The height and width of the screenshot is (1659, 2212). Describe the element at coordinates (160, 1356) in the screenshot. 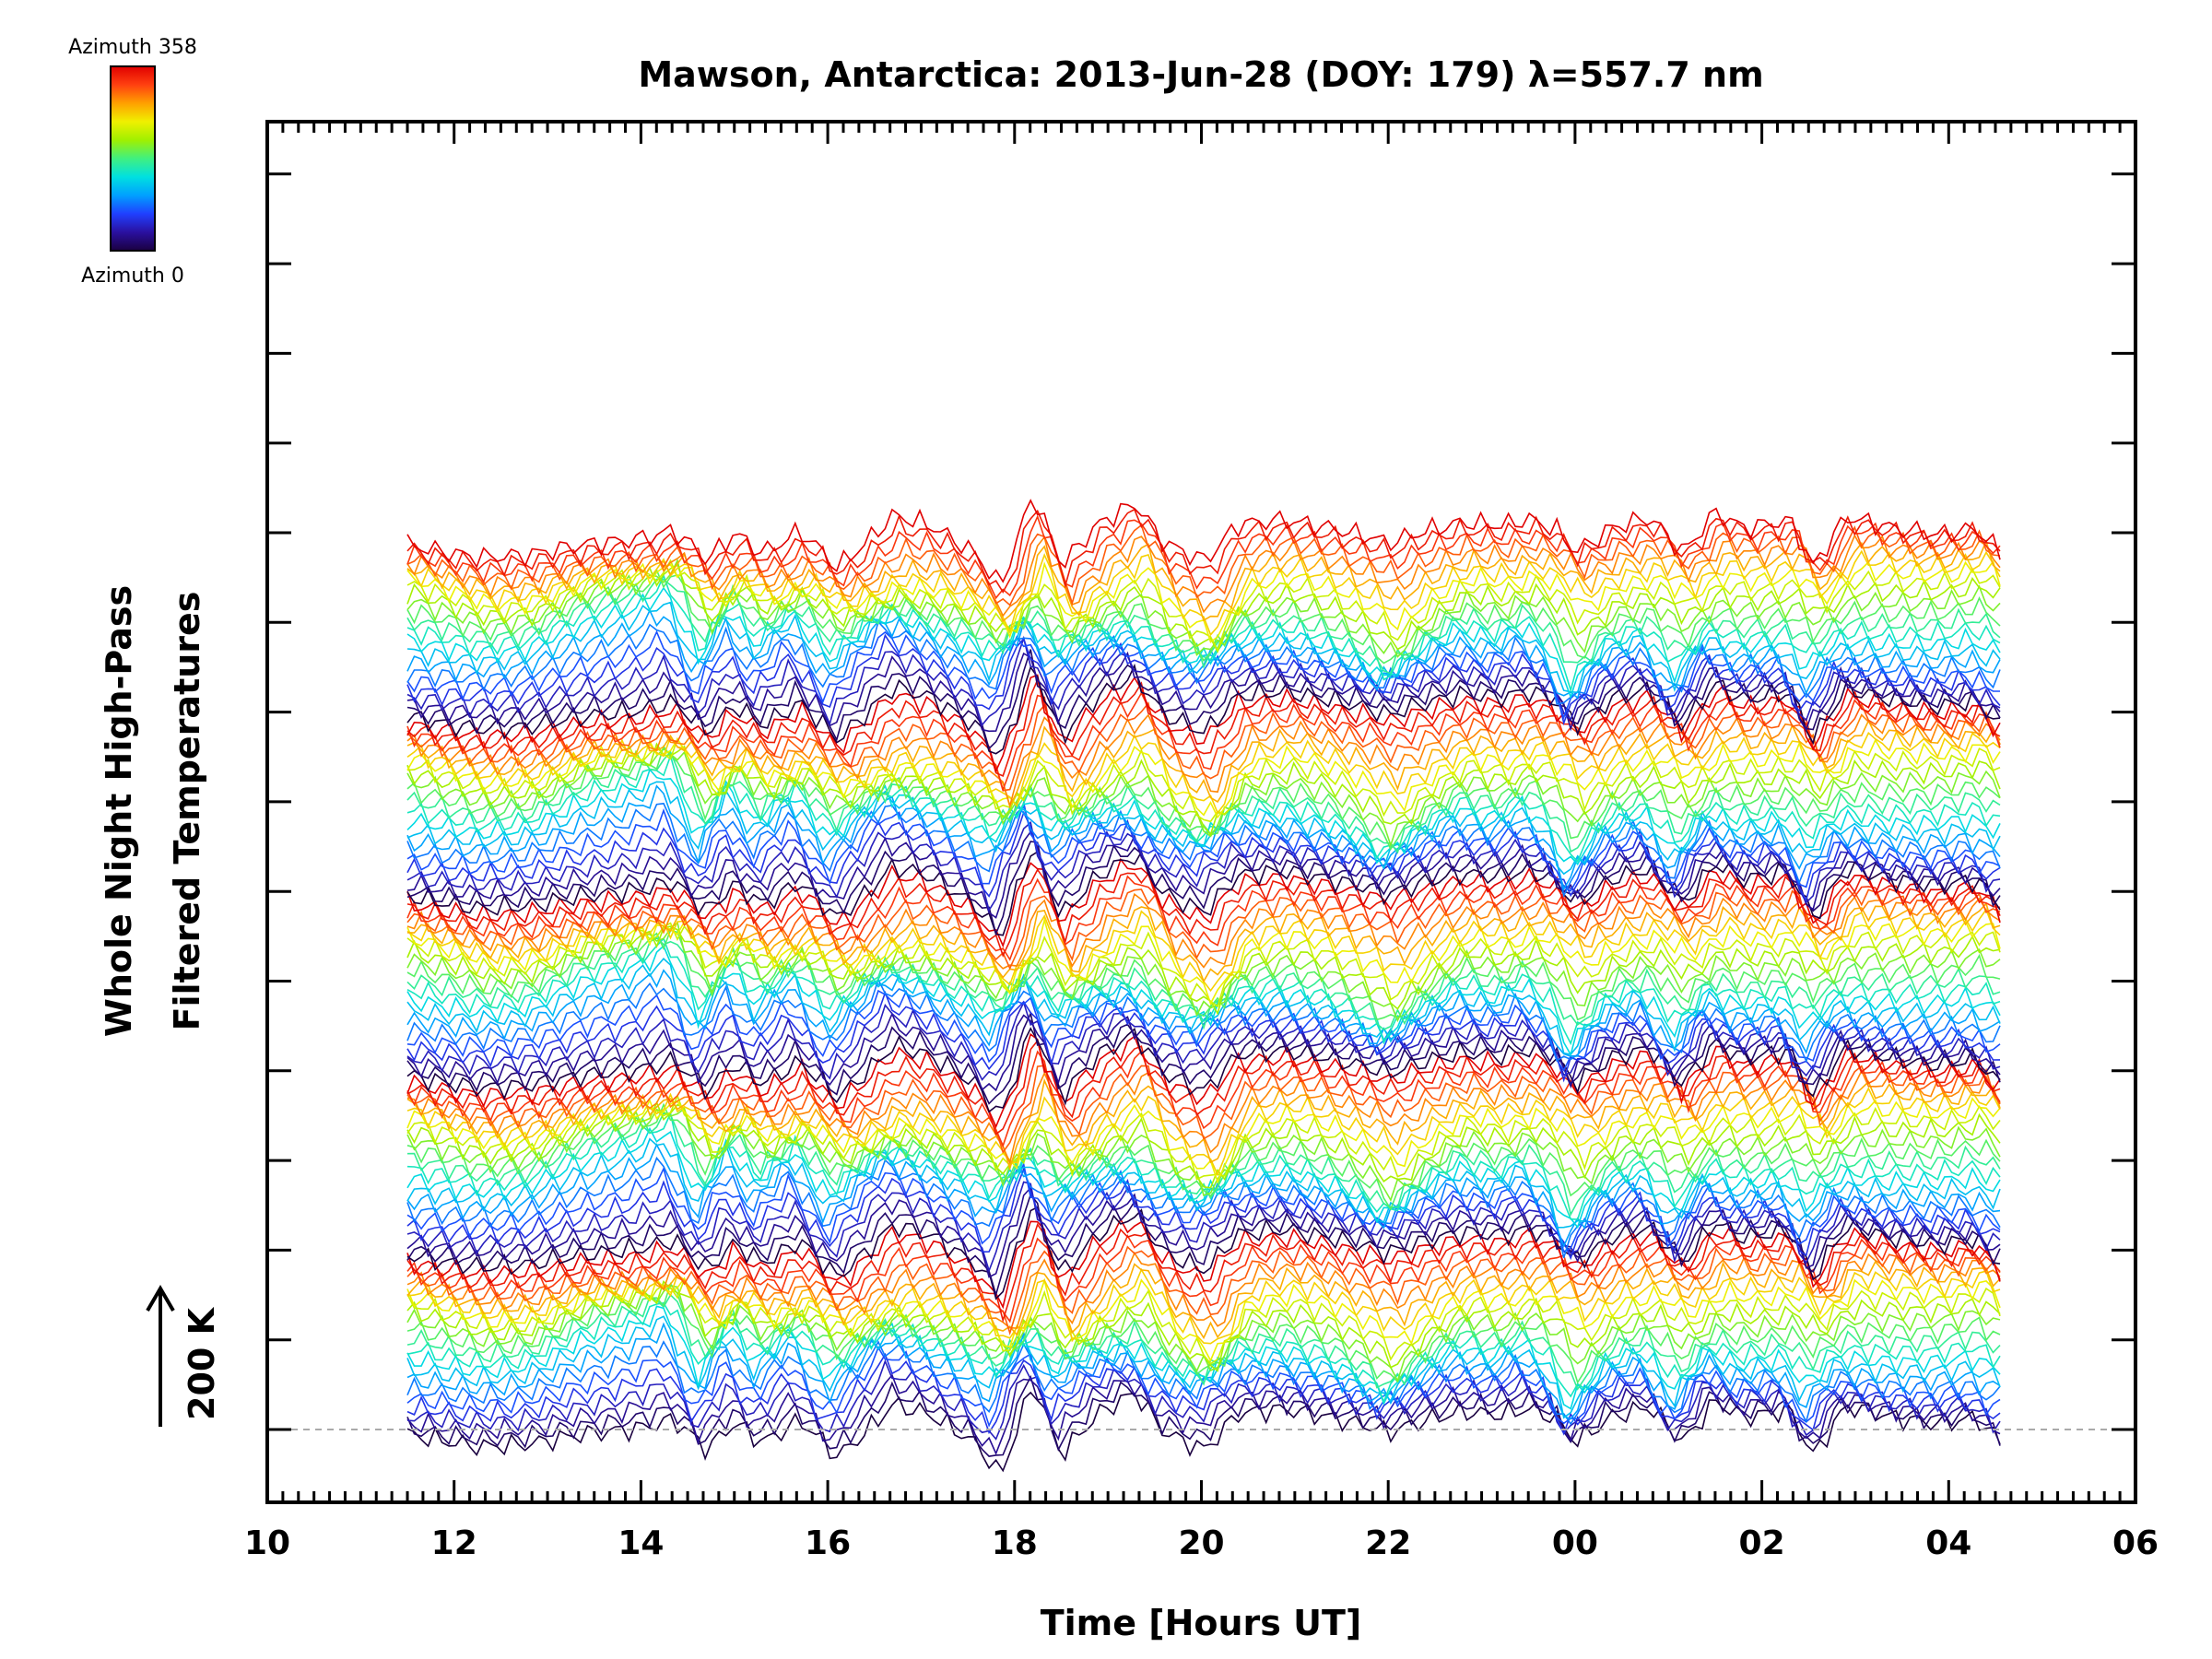

I see `scale-arrow` at that location.